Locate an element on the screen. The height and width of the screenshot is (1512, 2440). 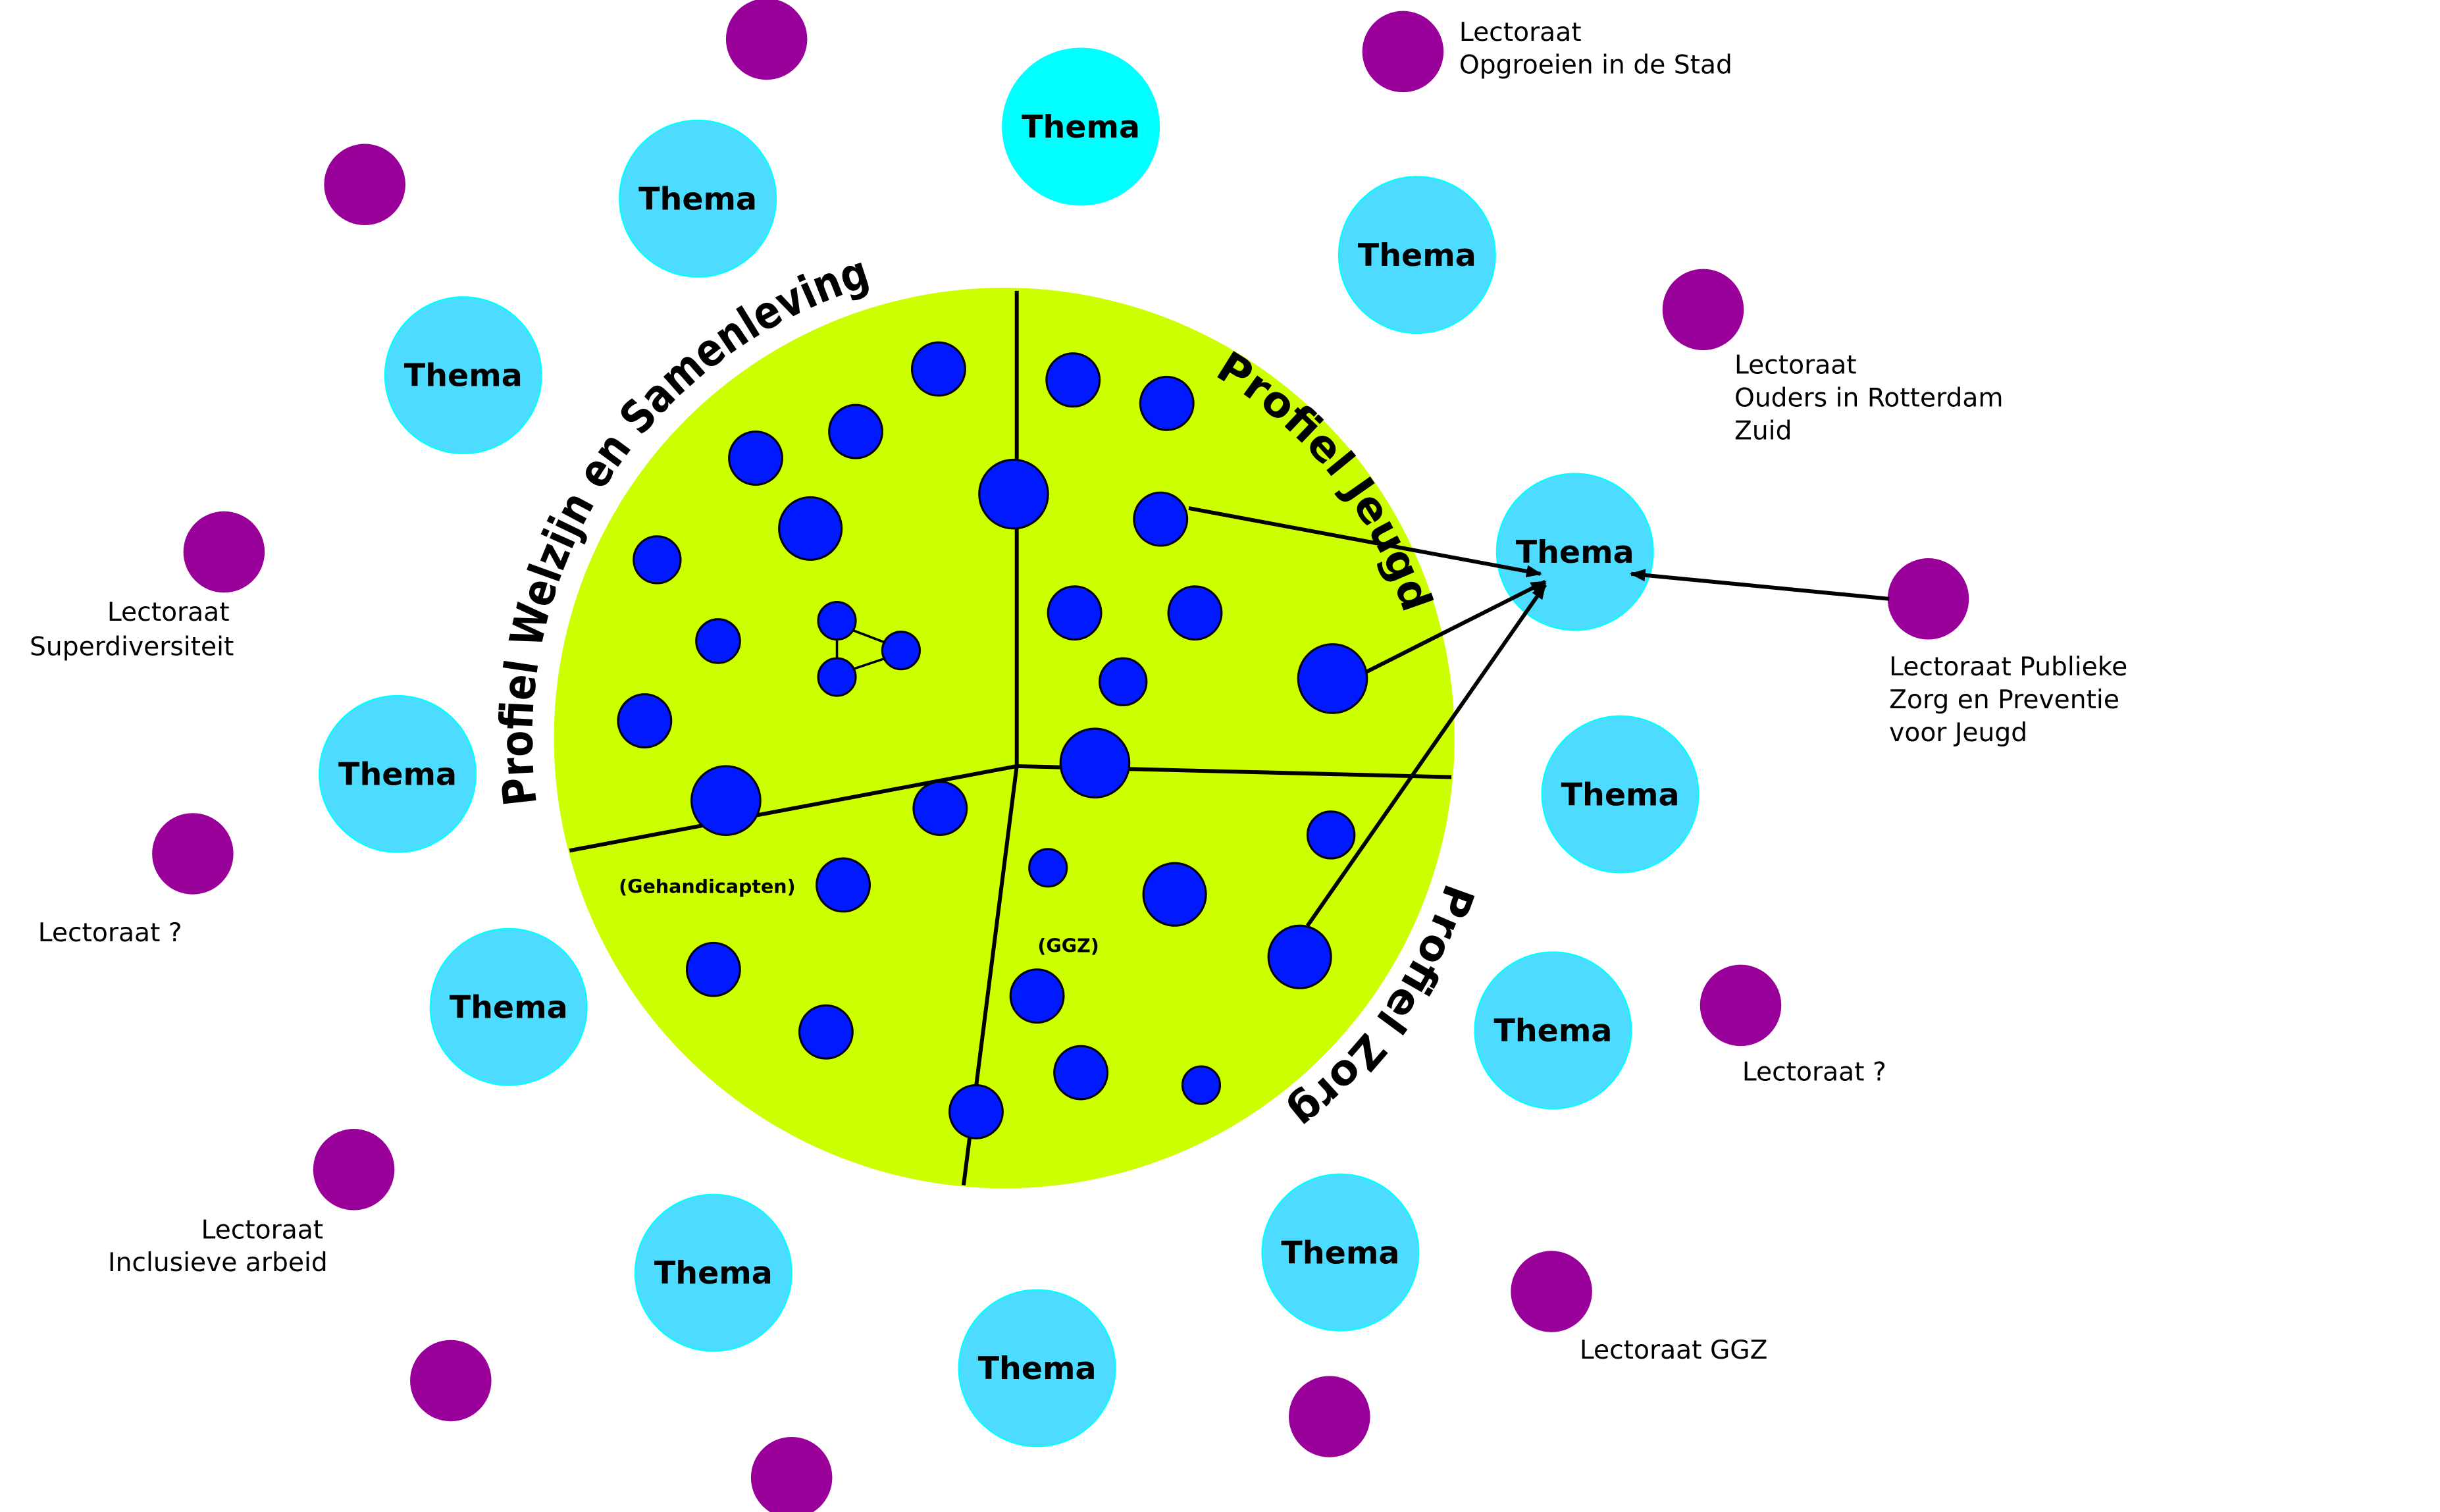
arrows is located at coordinates (1539, 717).